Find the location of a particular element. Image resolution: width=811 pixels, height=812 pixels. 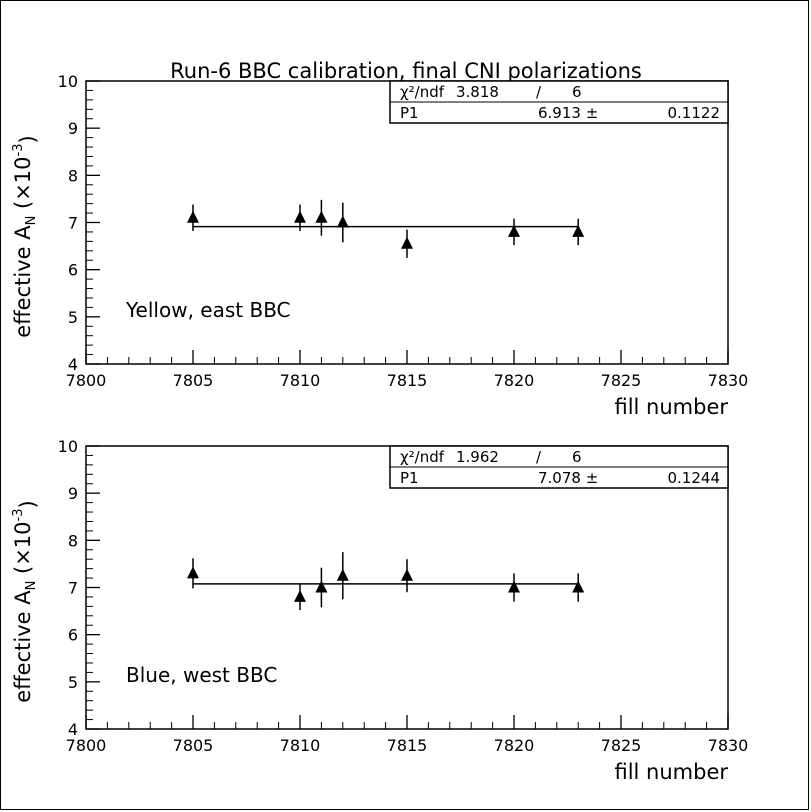

stats-param-error: 0.1244 is located at coordinates (694, 478).